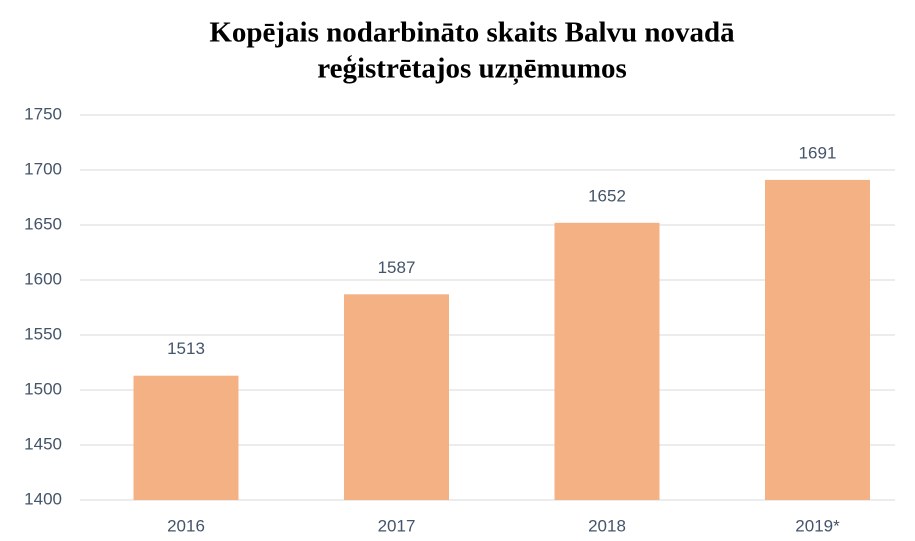 This screenshot has width=915, height=541. Describe the element at coordinates (818, 152) in the screenshot. I see `data-label: 1691` at that location.